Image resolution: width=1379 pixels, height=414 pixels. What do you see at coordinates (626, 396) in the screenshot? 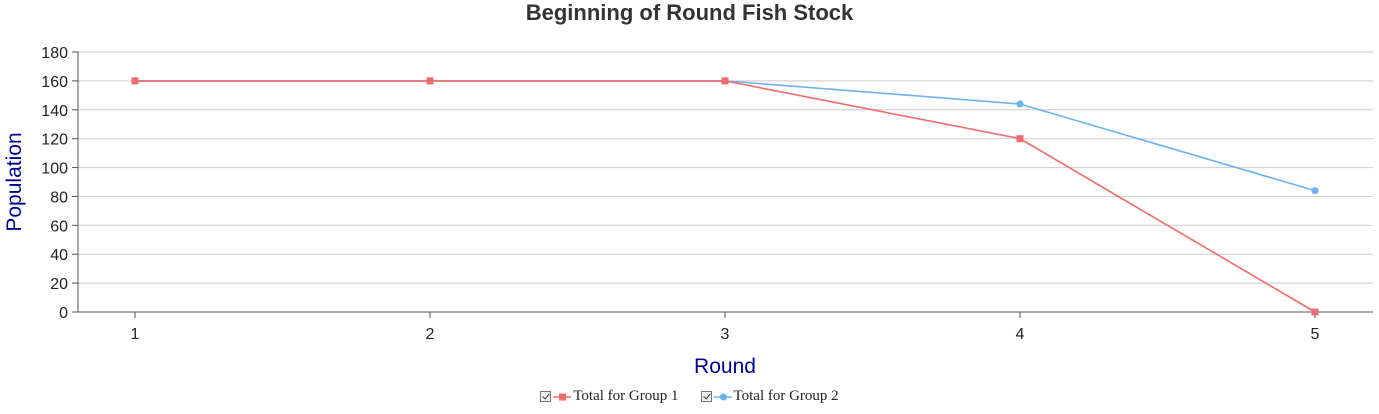
I see `legend-label: Total for Group 1` at bounding box center [626, 396].